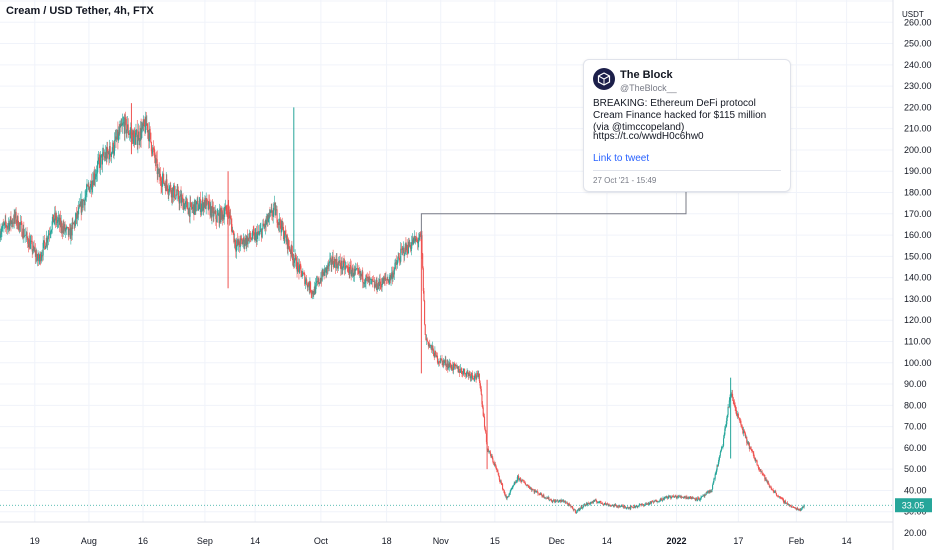 This screenshot has height=550, width=932. Describe the element at coordinates (621, 158) in the screenshot. I see `link-to-tweet: Link to tweet` at that location.